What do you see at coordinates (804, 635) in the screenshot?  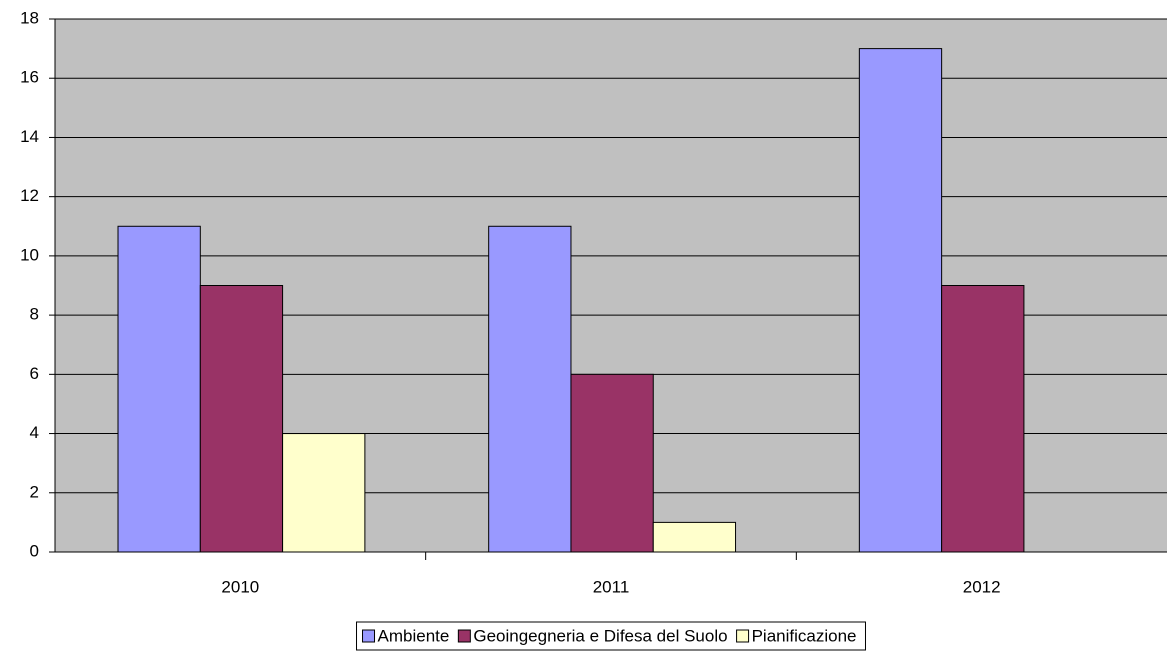 I see `legend-label: Pianificazione` at bounding box center [804, 635].